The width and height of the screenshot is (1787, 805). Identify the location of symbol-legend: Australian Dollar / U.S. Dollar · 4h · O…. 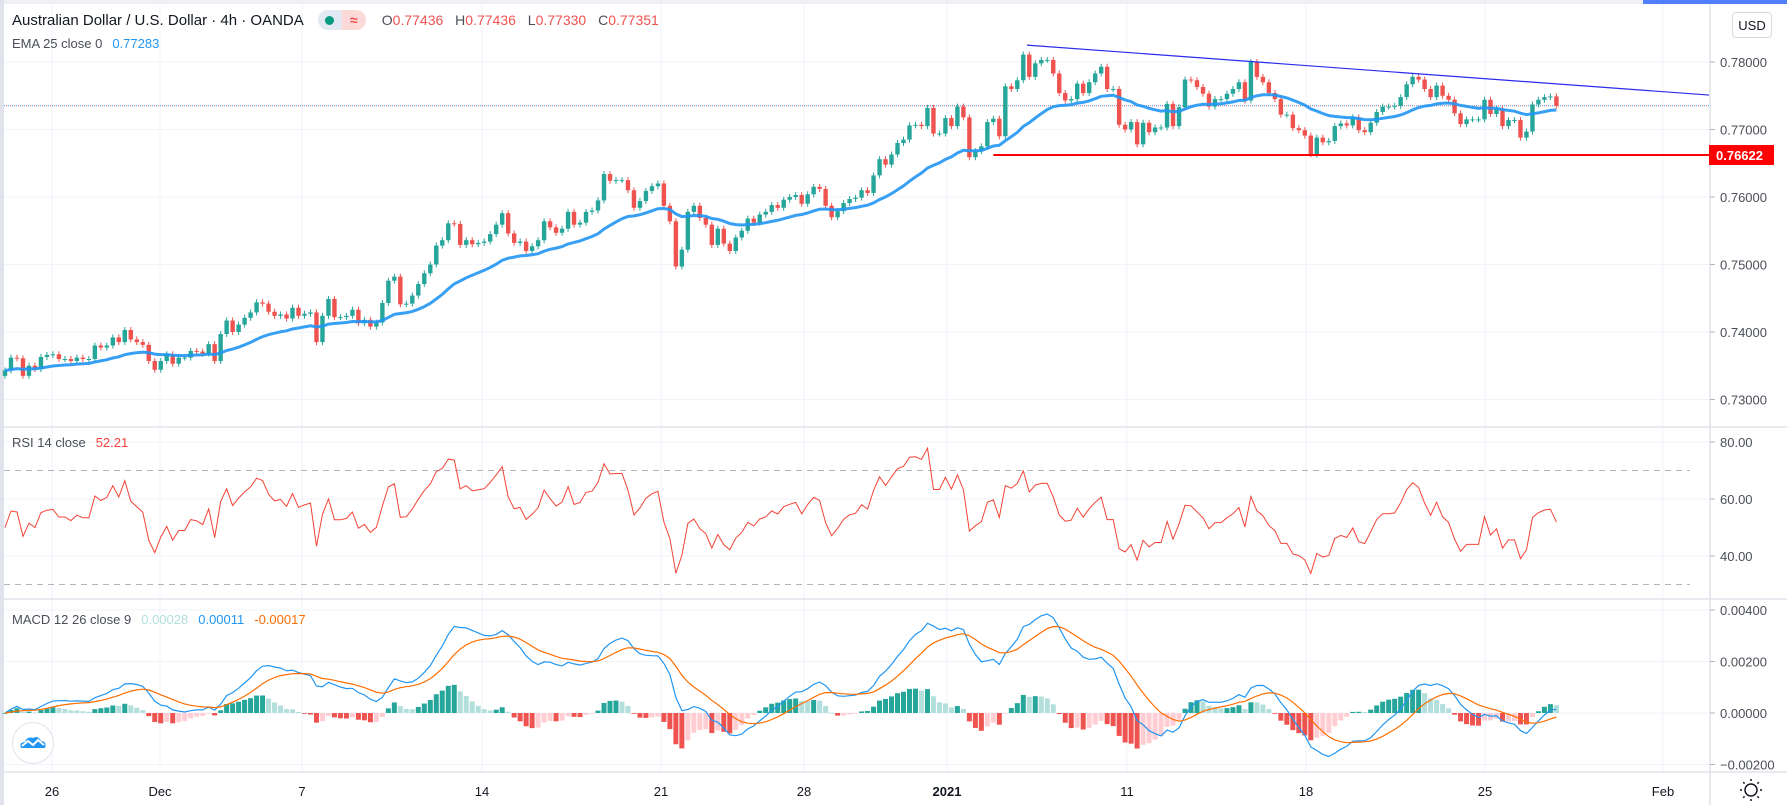
(339, 20).